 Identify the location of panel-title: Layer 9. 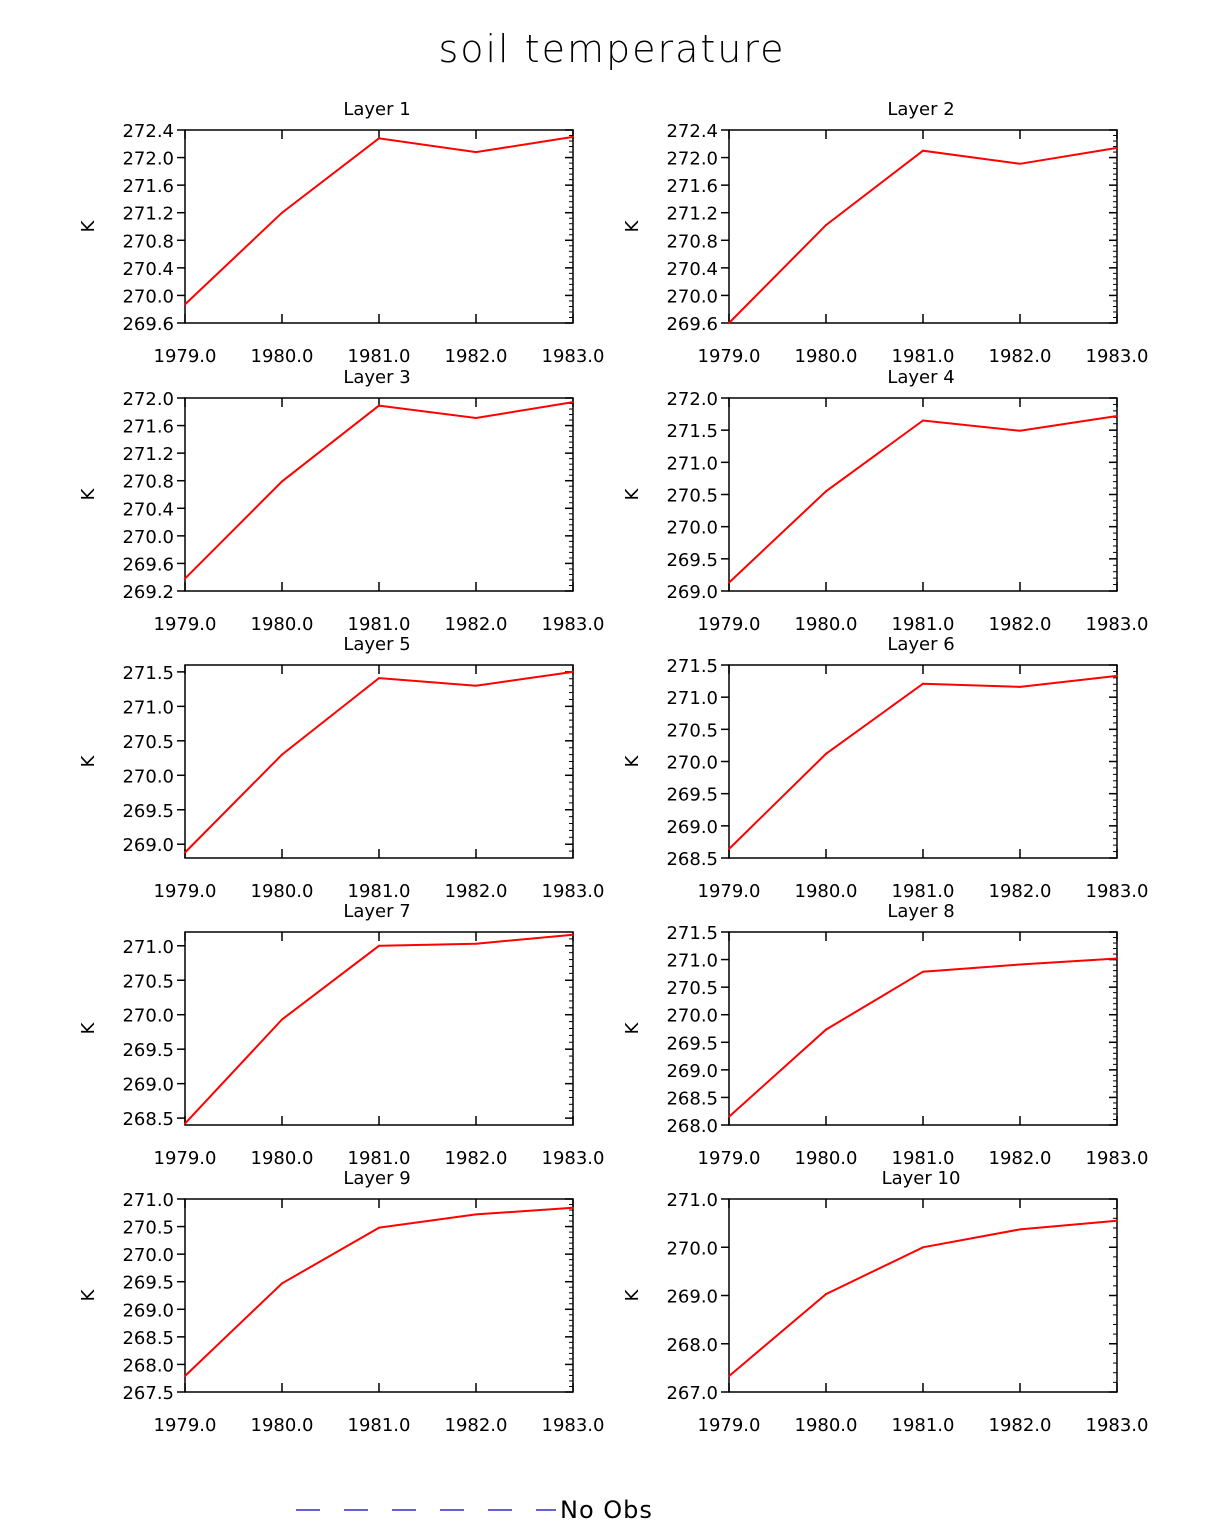
(376, 1178).